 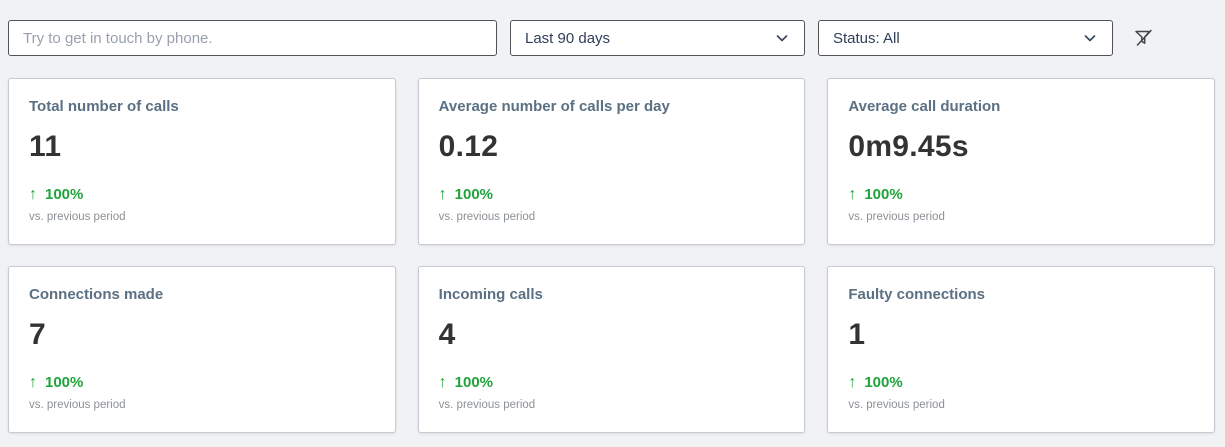 What do you see at coordinates (468, 146) in the screenshot?
I see `card-value: 0.12` at bounding box center [468, 146].